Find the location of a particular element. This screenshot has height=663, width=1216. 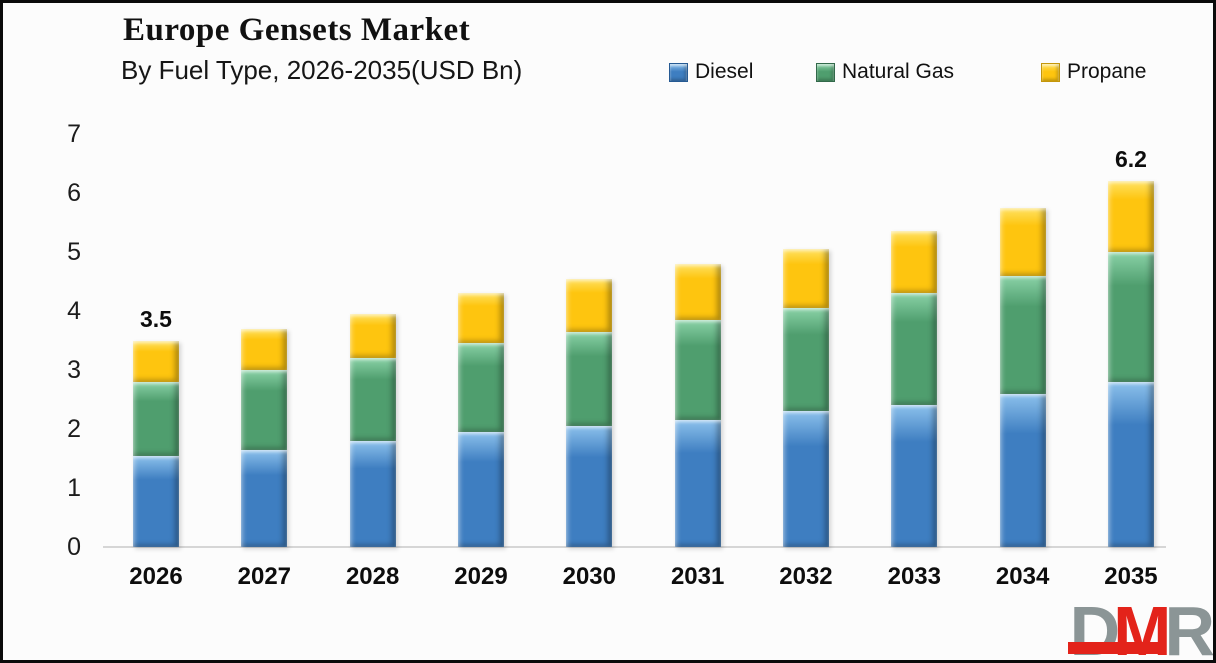

x-axis-tick-label: 2026 is located at coordinates (156, 576).